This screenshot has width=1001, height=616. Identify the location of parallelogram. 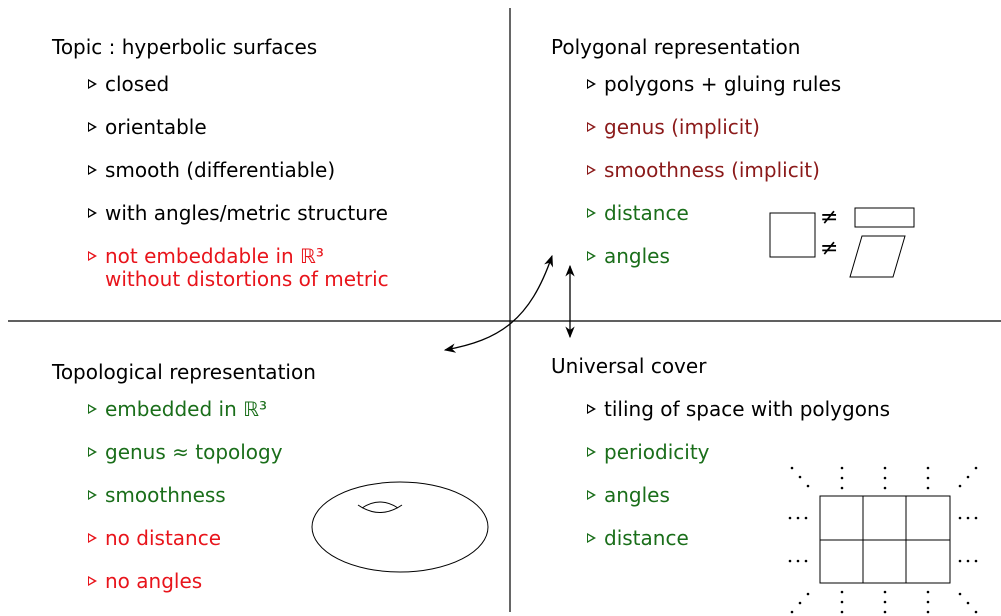
(877, 256).